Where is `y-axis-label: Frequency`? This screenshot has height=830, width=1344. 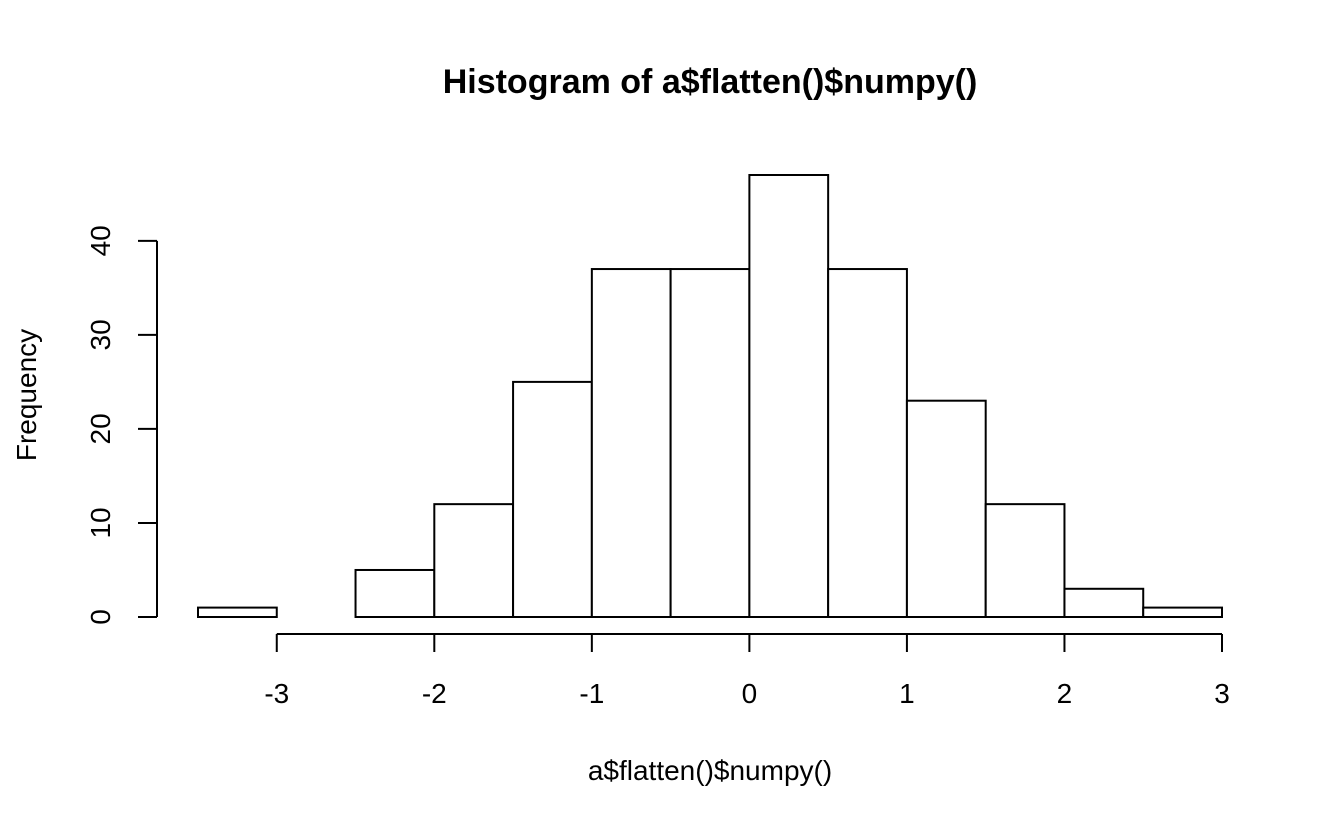
y-axis-label: Frequency is located at coordinates (26, 395).